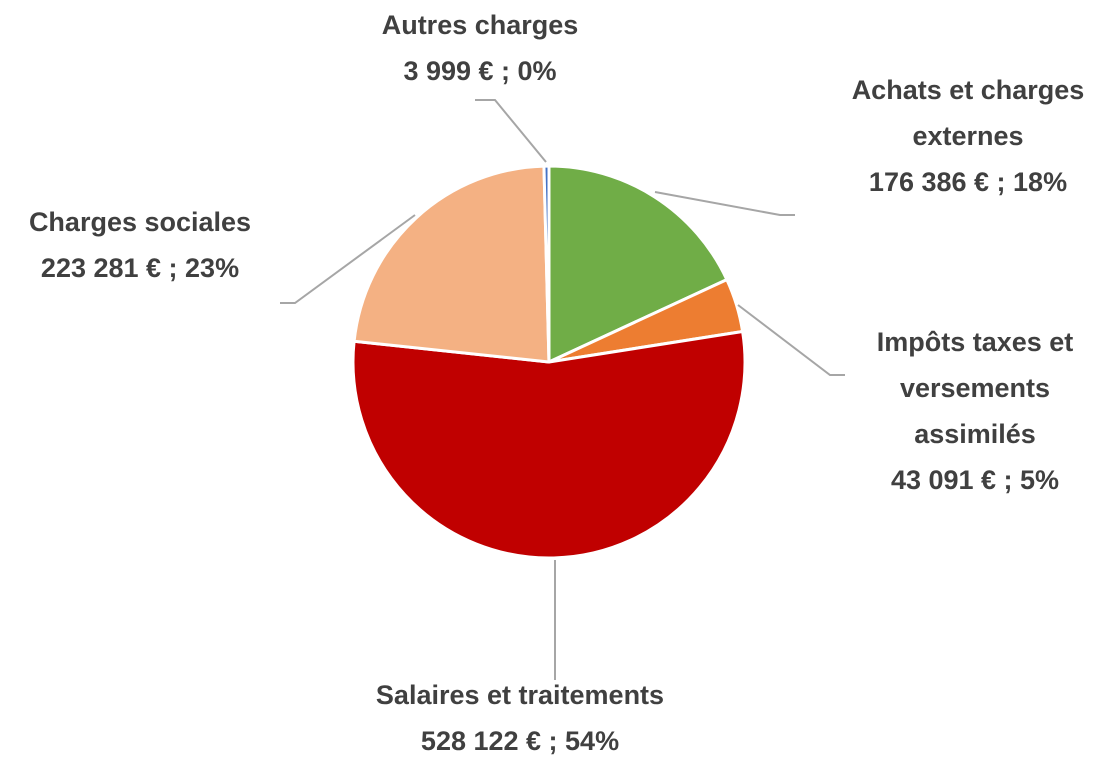 This screenshot has width=1114, height=765. Describe the element at coordinates (968, 113) in the screenshot. I see `category-label: Achats et charges externes` at that location.